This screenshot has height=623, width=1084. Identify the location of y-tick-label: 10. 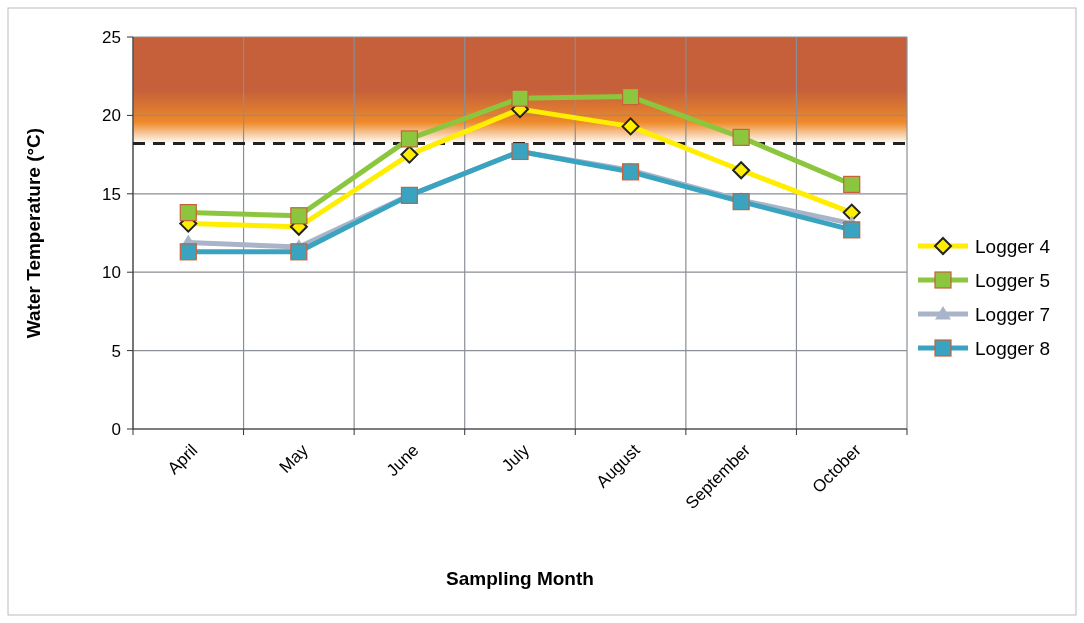
(111, 273).